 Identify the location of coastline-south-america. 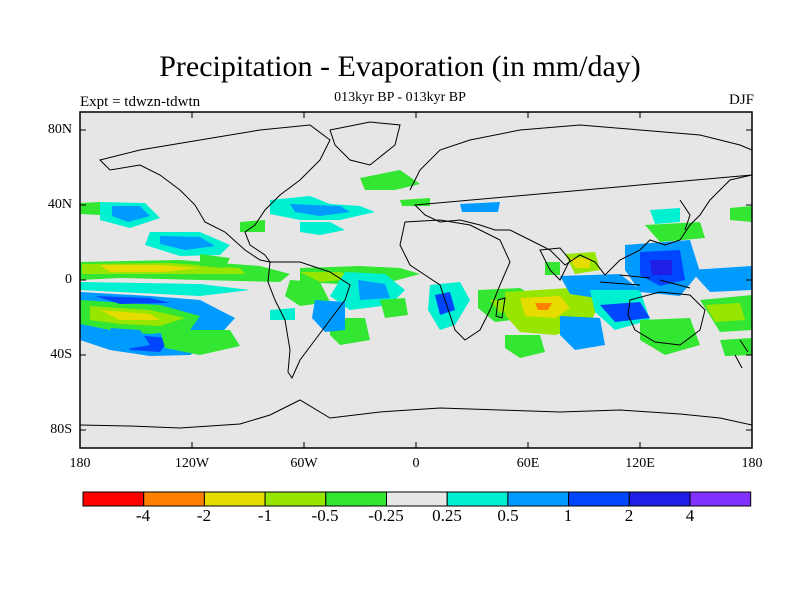
(309, 320).